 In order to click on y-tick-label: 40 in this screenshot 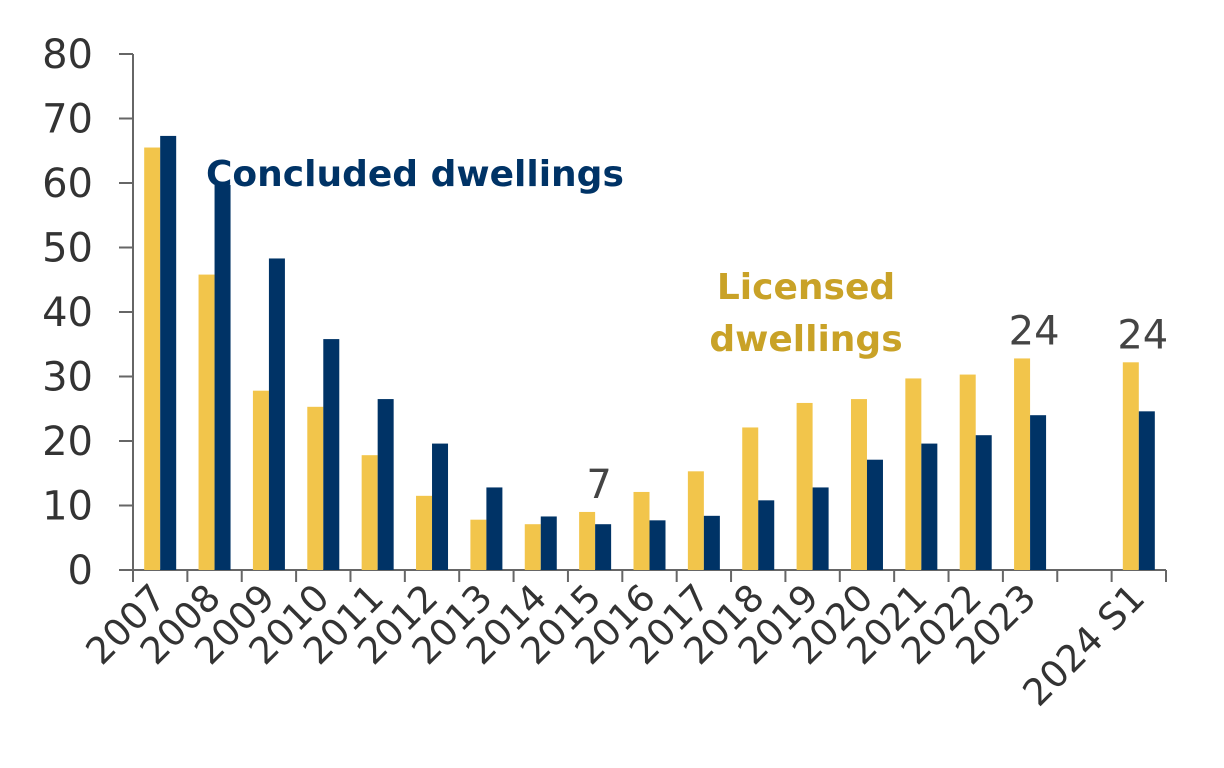, I will do `click(67, 313)`.